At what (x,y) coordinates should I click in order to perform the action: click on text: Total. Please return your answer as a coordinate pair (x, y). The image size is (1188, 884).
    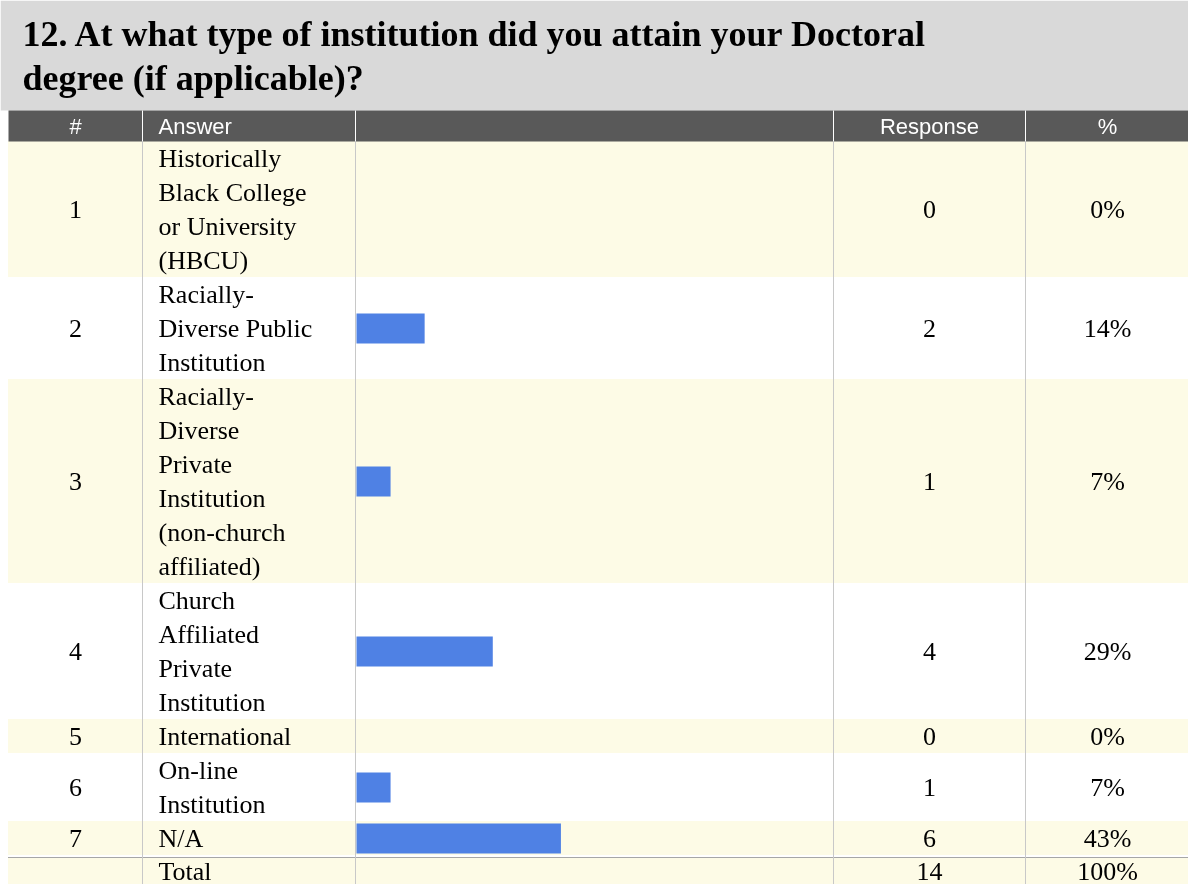
    Looking at the image, I should click on (185, 870).